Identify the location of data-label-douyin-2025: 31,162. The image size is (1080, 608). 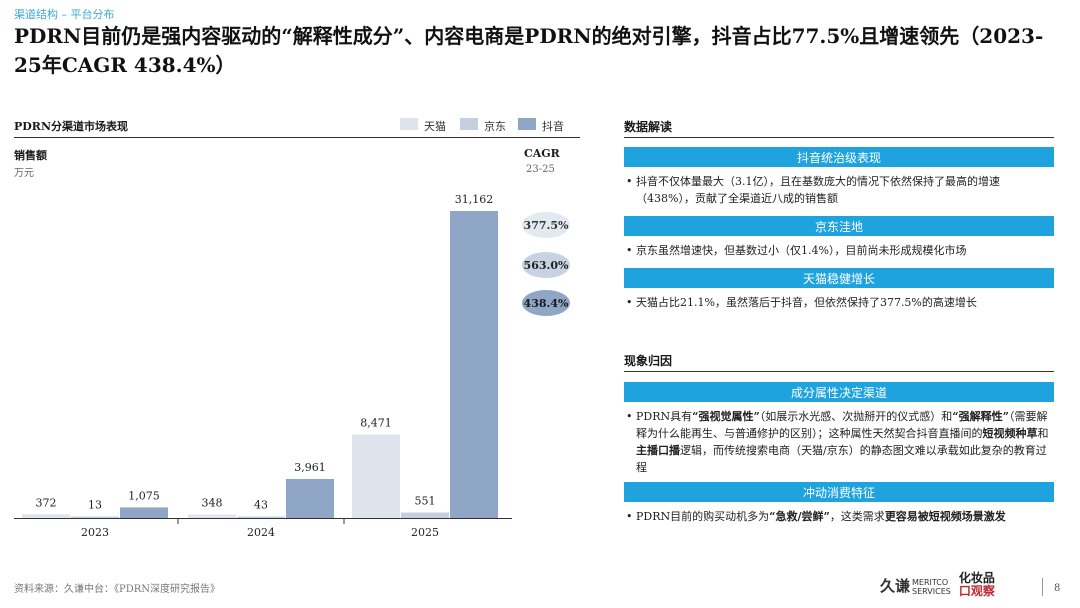
(474, 199).